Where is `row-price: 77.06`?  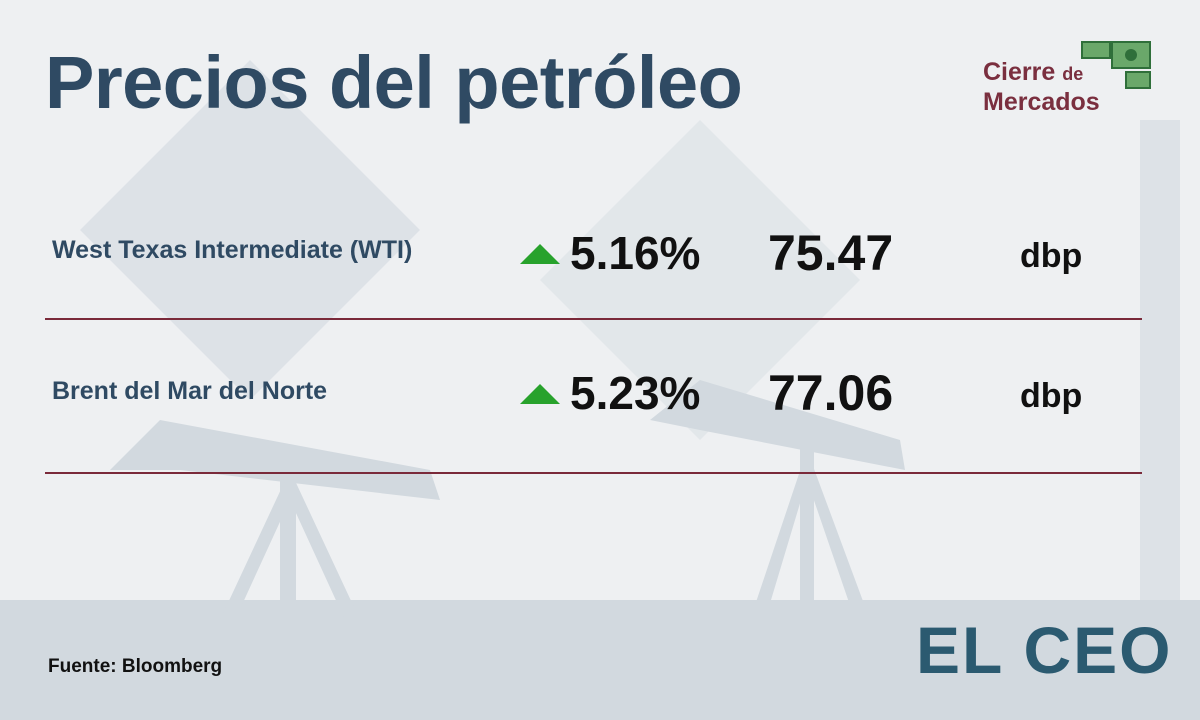
row-price: 77.06 is located at coordinates (831, 393).